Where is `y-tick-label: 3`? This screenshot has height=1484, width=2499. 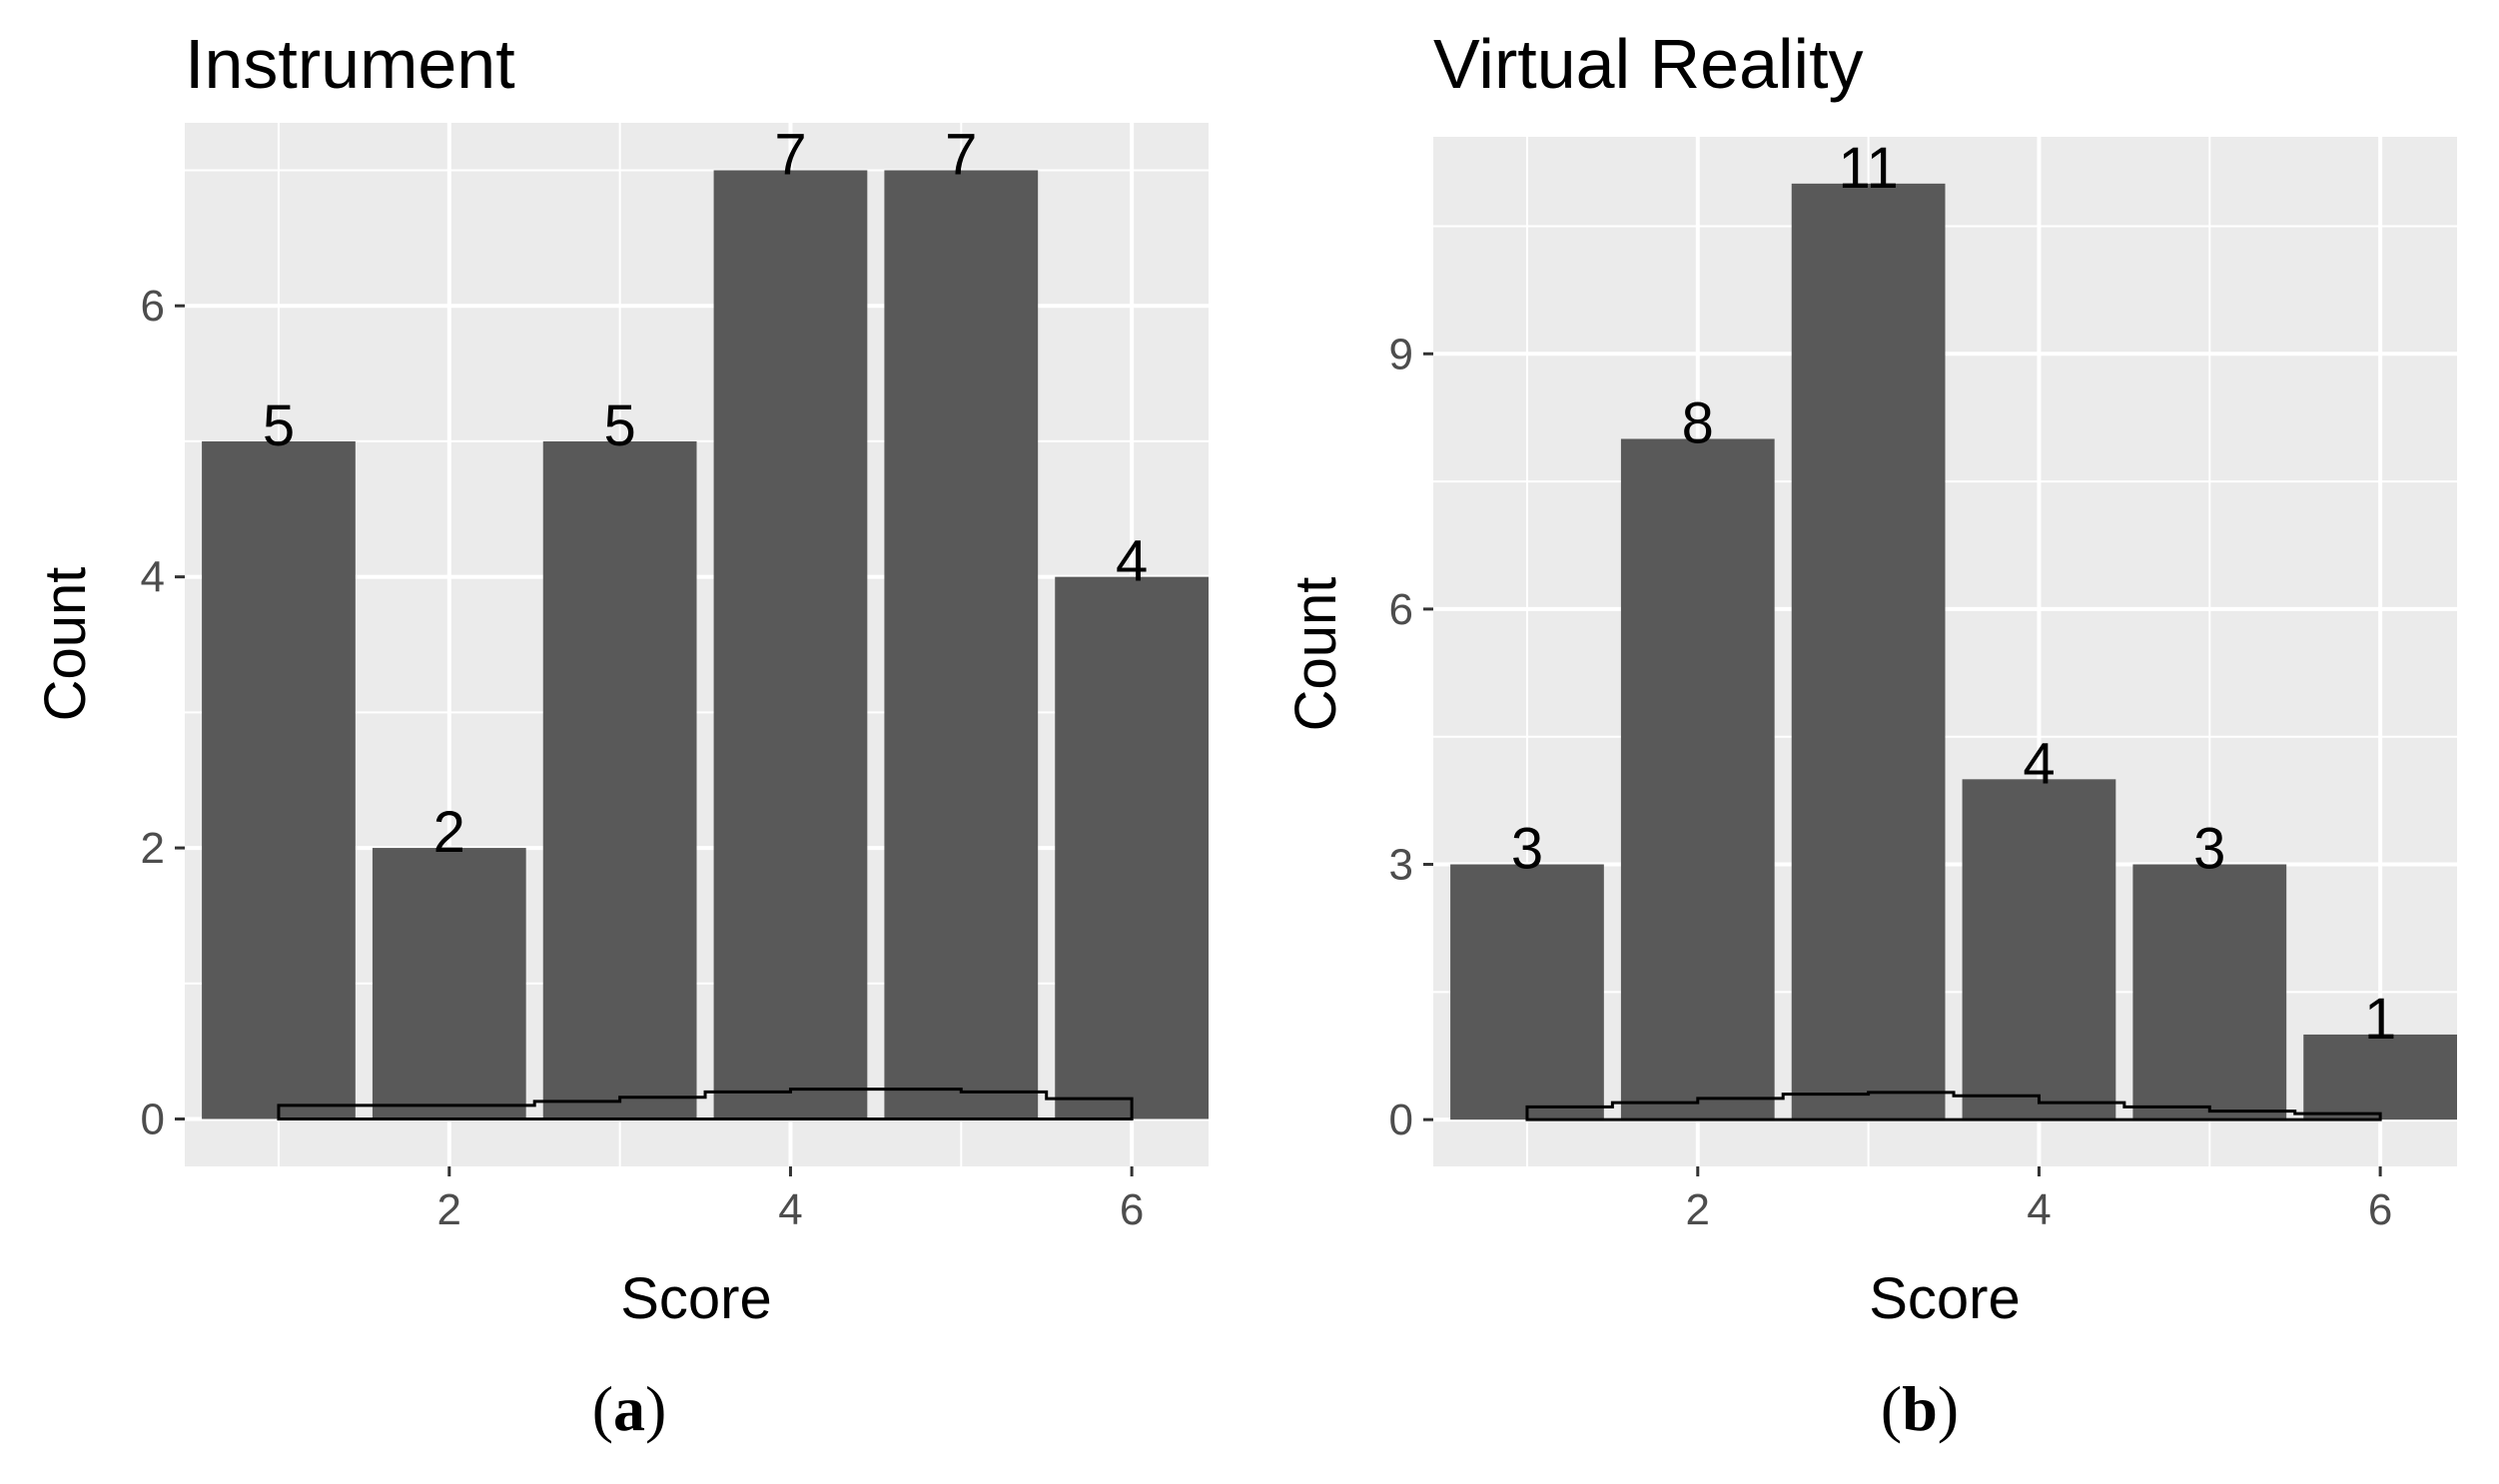
y-tick-label: 3 is located at coordinates (1401, 866).